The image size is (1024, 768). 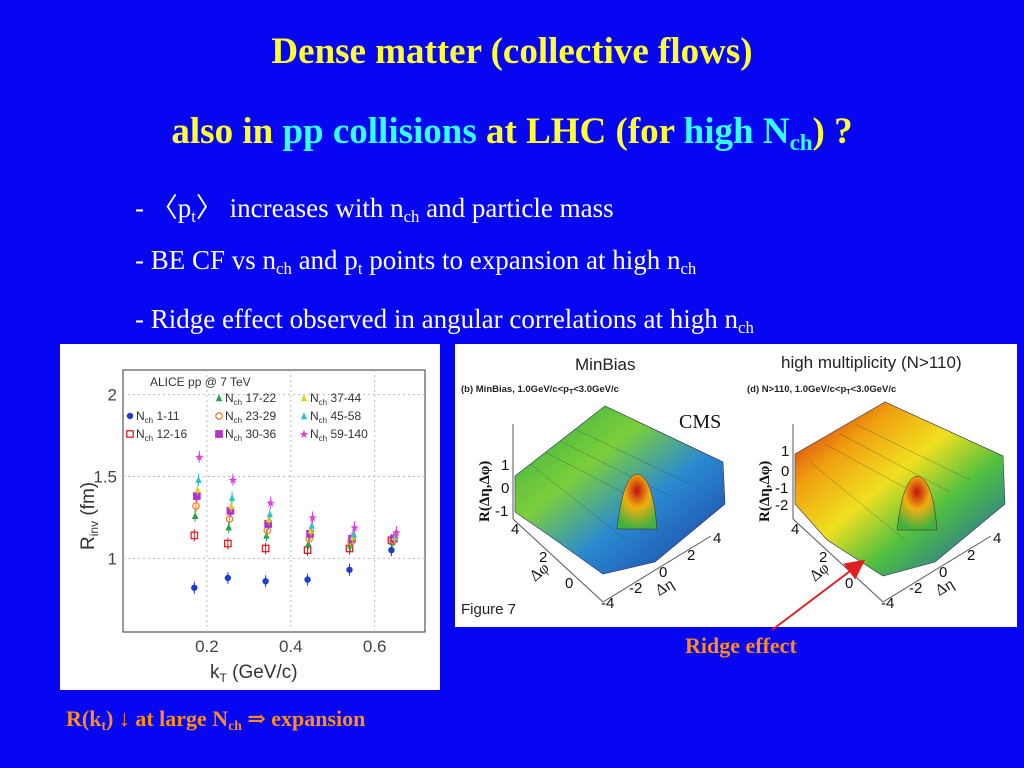 What do you see at coordinates (245, 399) in the screenshot?
I see `alice-legend-item: Nch 17-22` at bounding box center [245, 399].